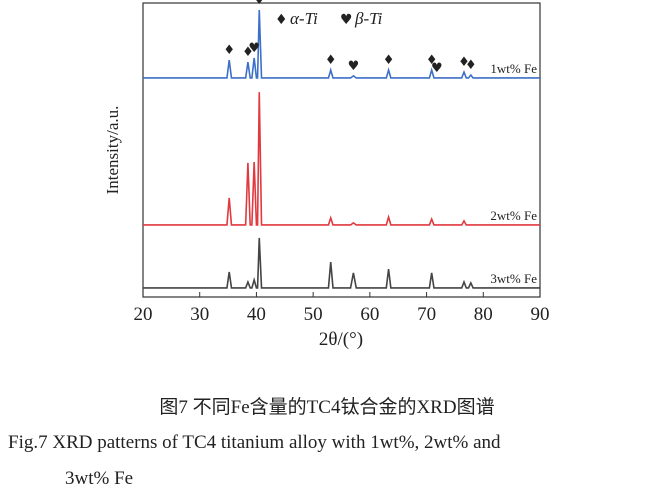  Describe the element at coordinates (99, 478) in the screenshot. I see `caption-english: 3wt% Fe` at that location.